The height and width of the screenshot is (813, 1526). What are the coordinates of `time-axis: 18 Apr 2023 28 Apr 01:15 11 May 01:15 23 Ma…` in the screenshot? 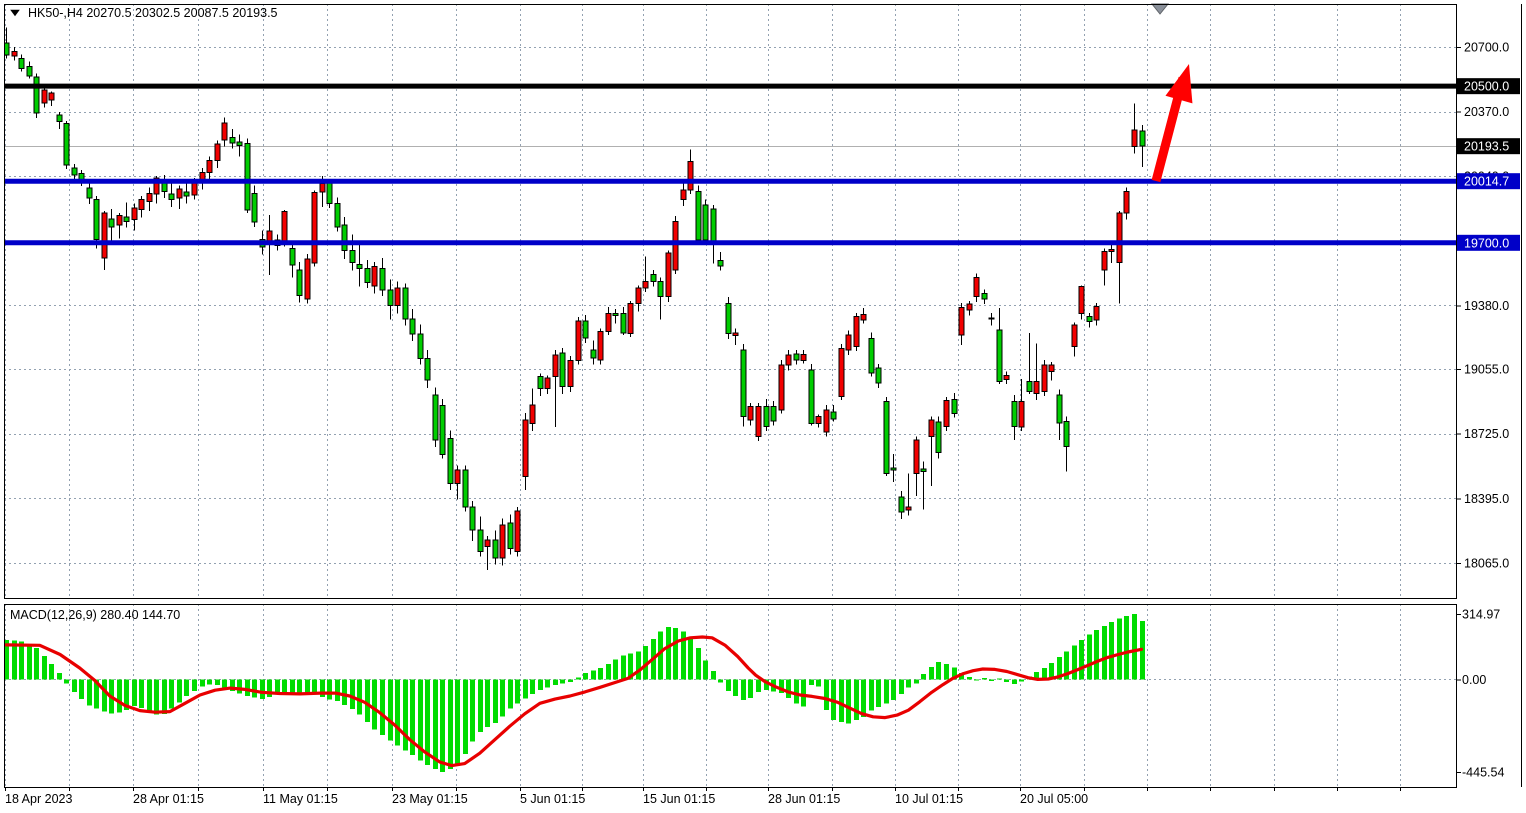 It's located at (703, 796).